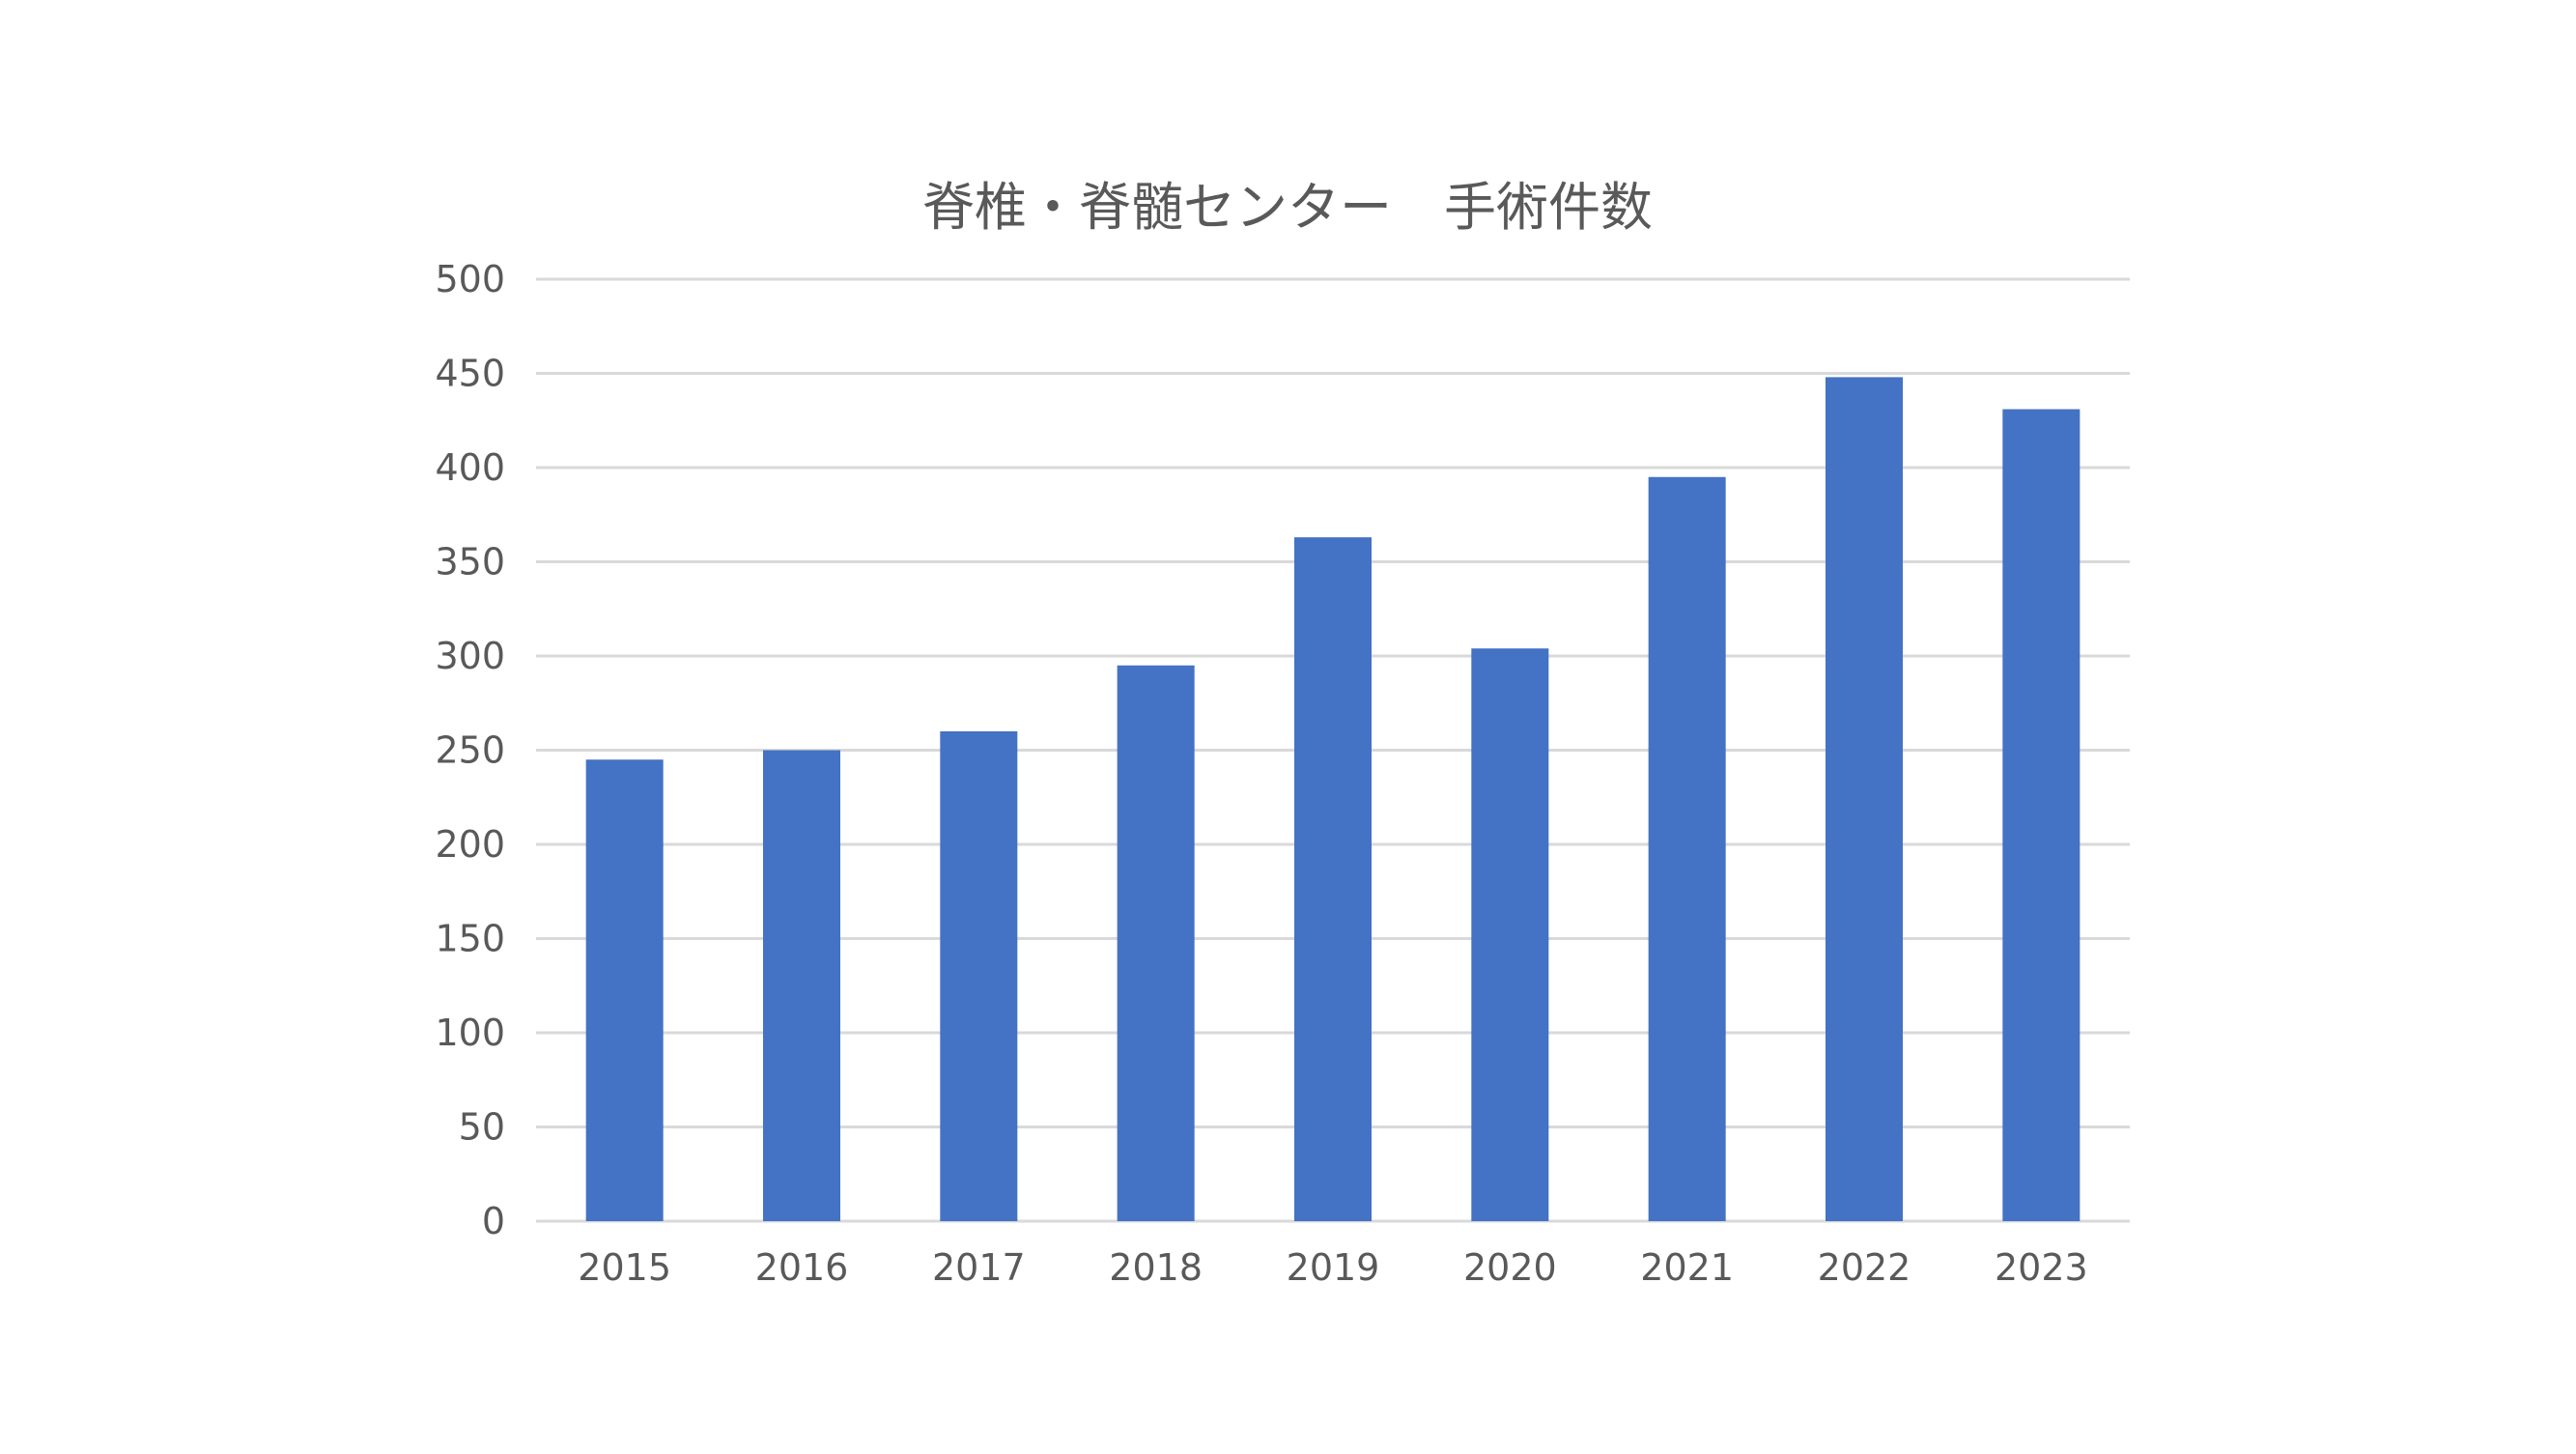 Image resolution: width=2576 pixels, height=1454 pixels. Describe the element at coordinates (1687, 848) in the screenshot. I see `bar-2021` at that location.